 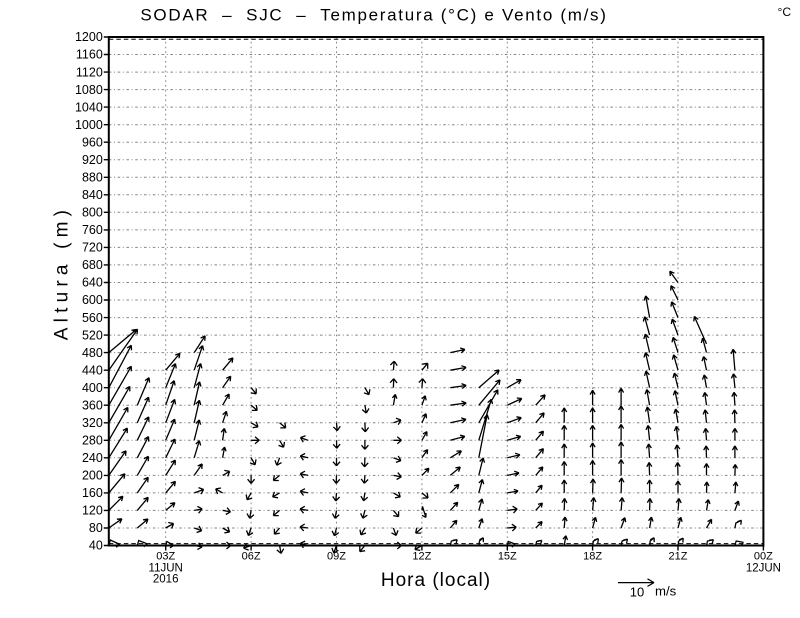 What do you see at coordinates (89, 90) in the screenshot?
I see `svg-text: 1080` at bounding box center [89, 90].